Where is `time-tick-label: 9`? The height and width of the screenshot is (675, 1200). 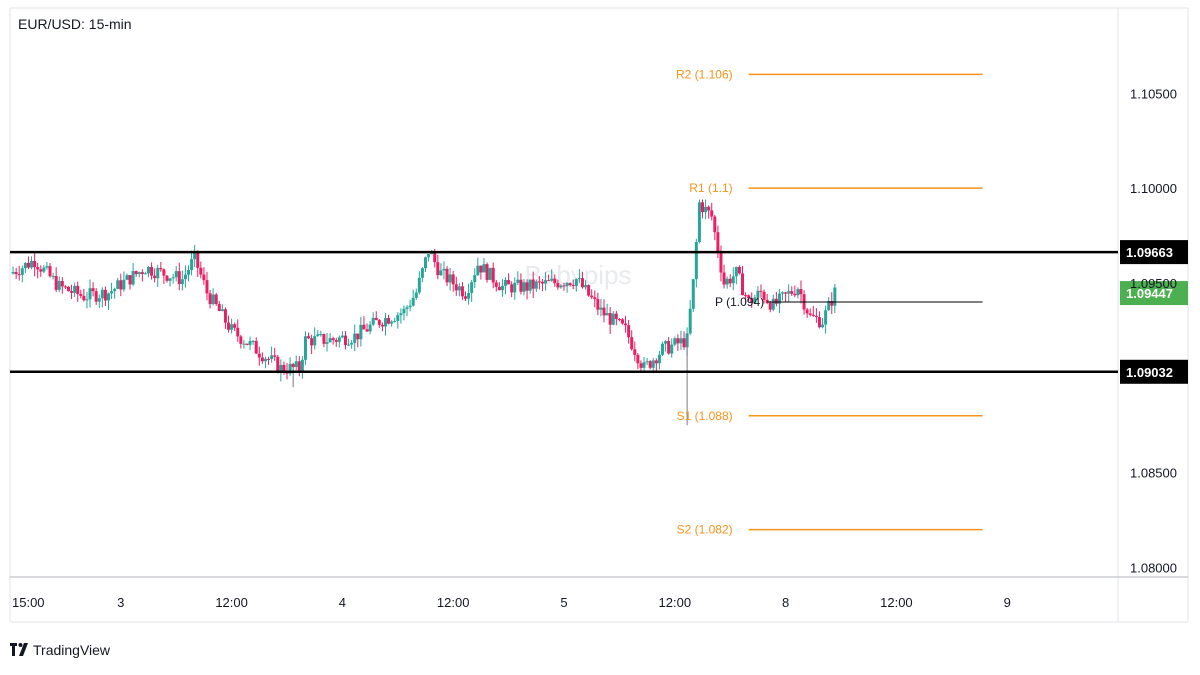
time-tick-label: 9 is located at coordinates (1007, 602).